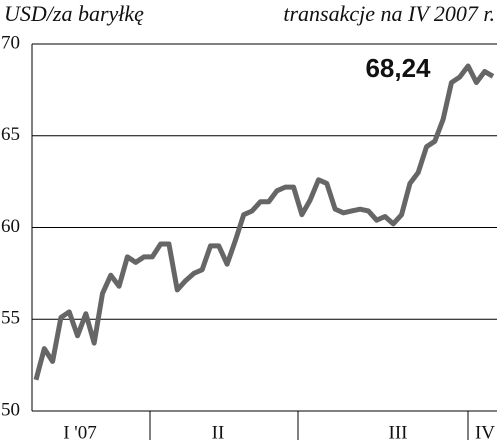  Describe the element at coordinates (485, 432) in the screenshot. I see `x-section-label: IV` at that location.